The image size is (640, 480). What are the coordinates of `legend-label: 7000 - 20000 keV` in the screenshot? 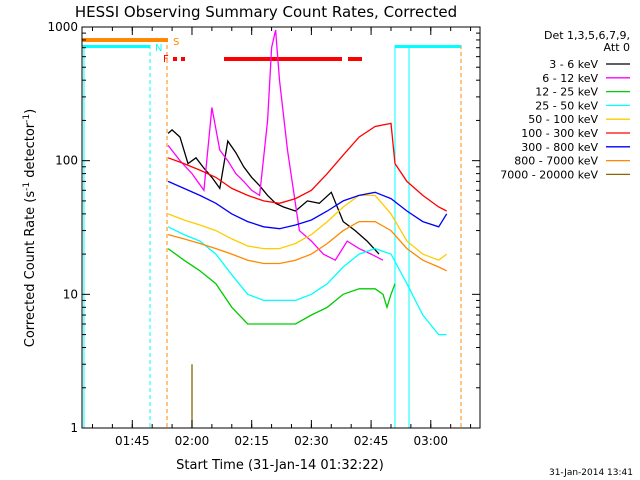 It's located at (549, 174).